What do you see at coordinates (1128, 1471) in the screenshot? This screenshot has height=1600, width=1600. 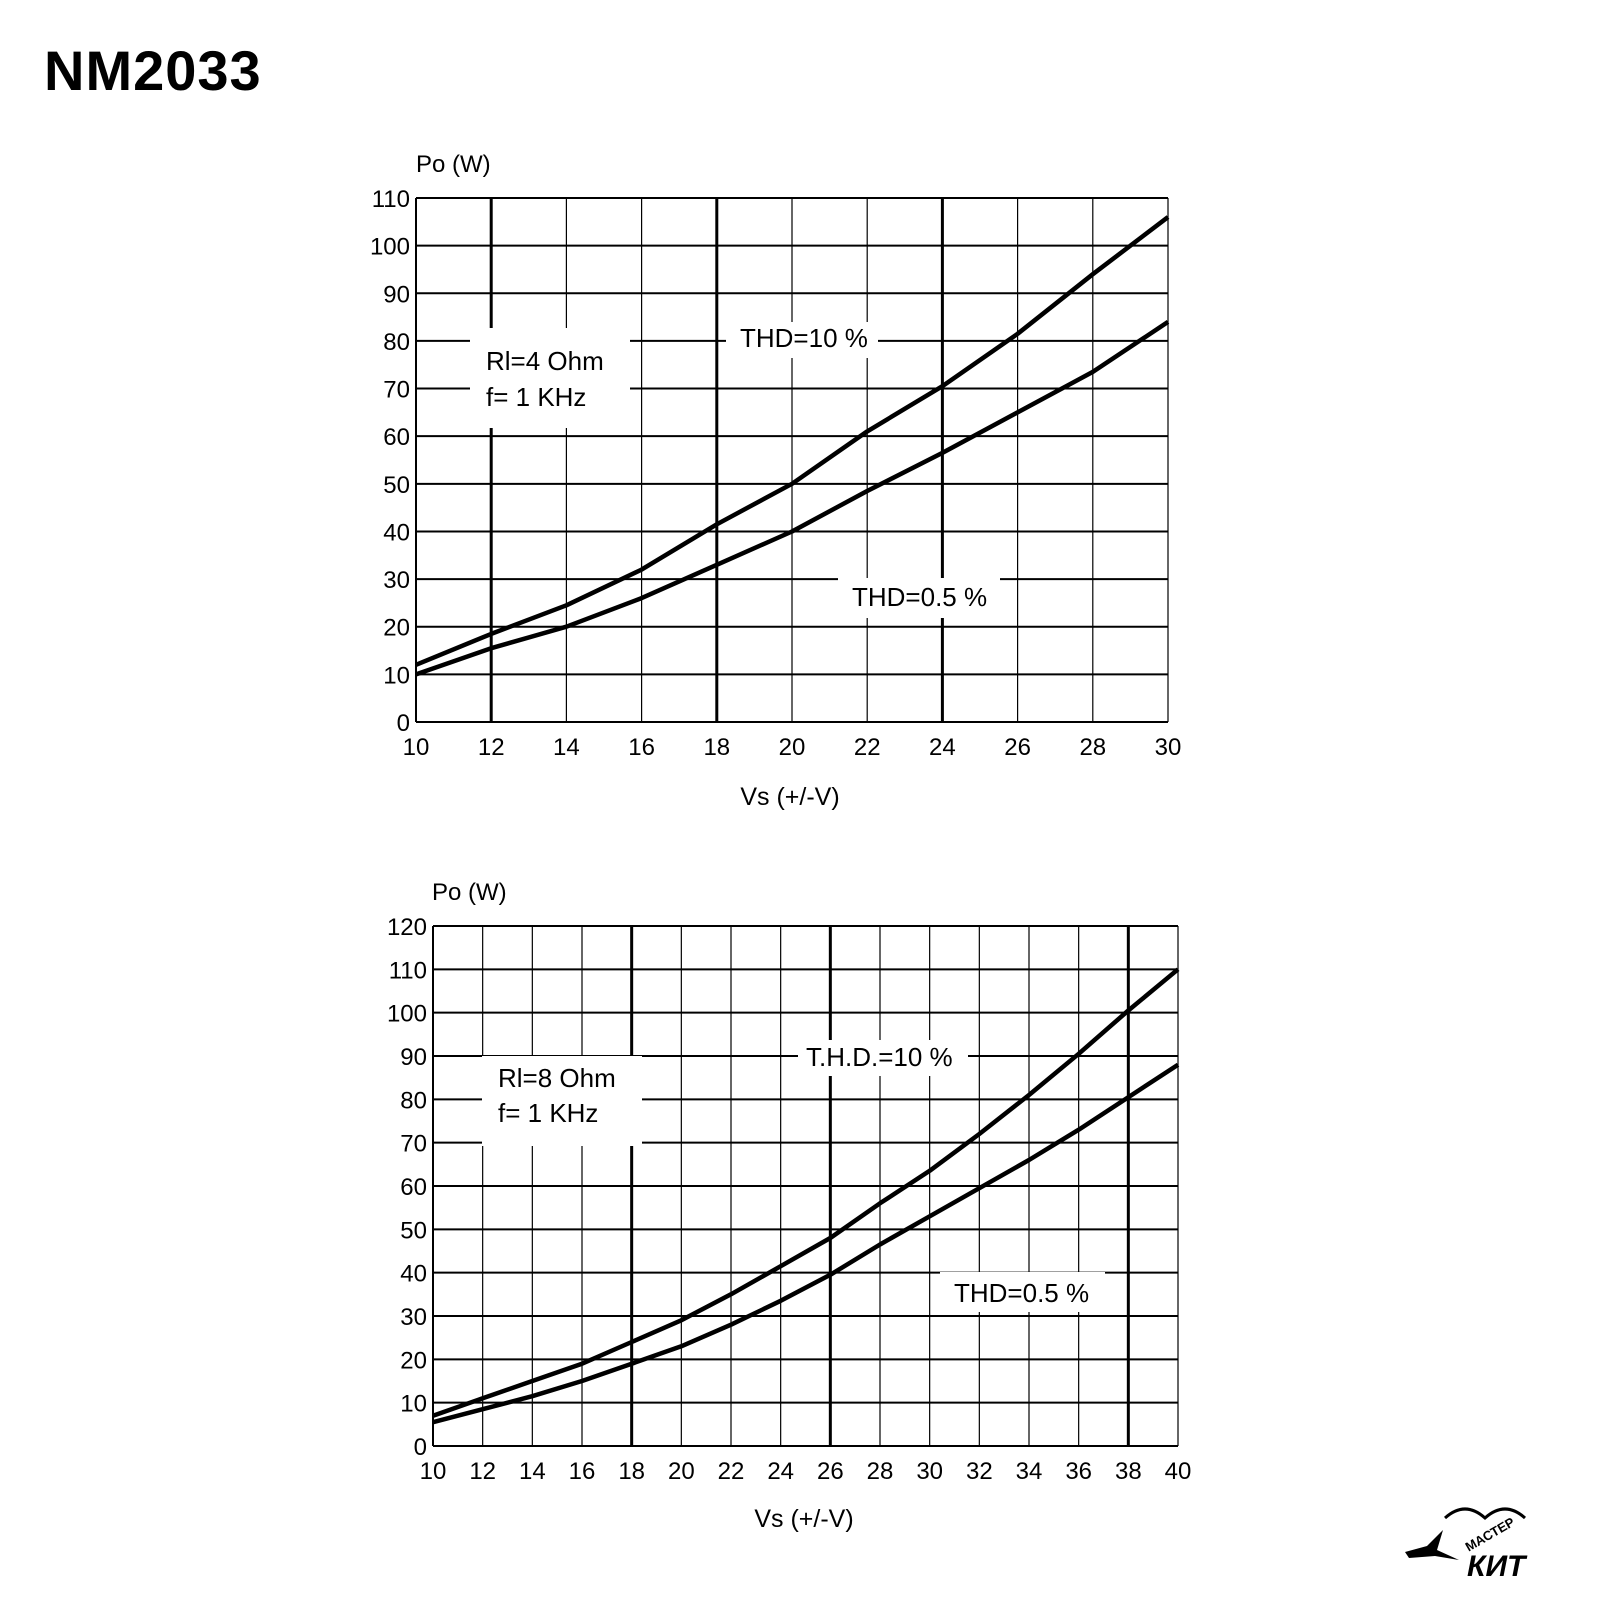 I see `x-tick-label: 38` at bounding box center [1128, 1471].